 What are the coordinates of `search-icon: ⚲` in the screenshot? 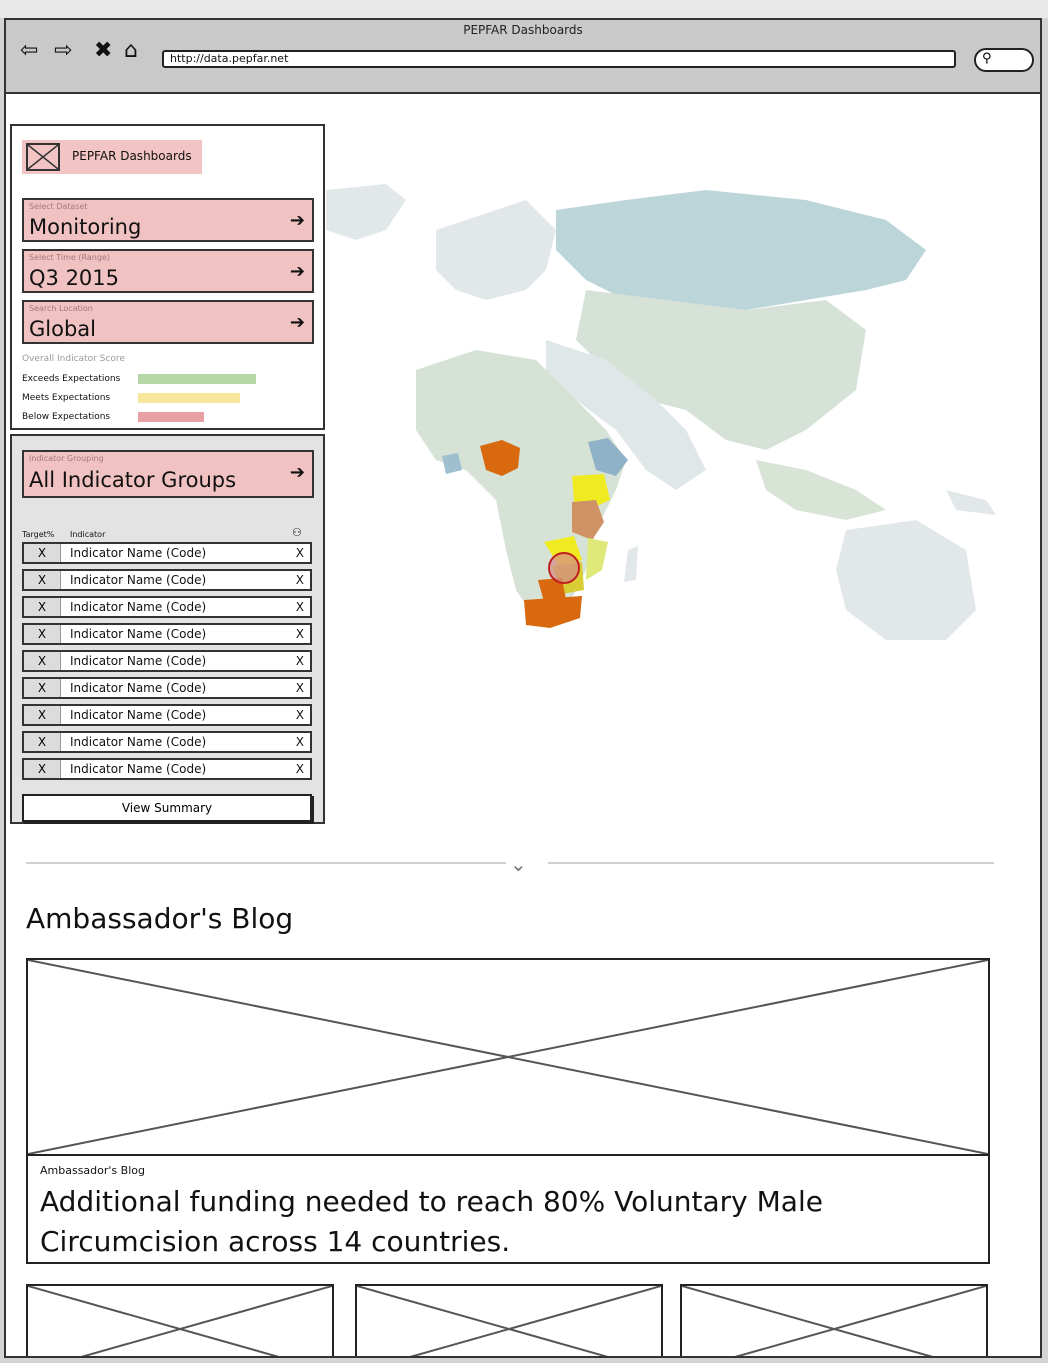 It's located at (987, 58).